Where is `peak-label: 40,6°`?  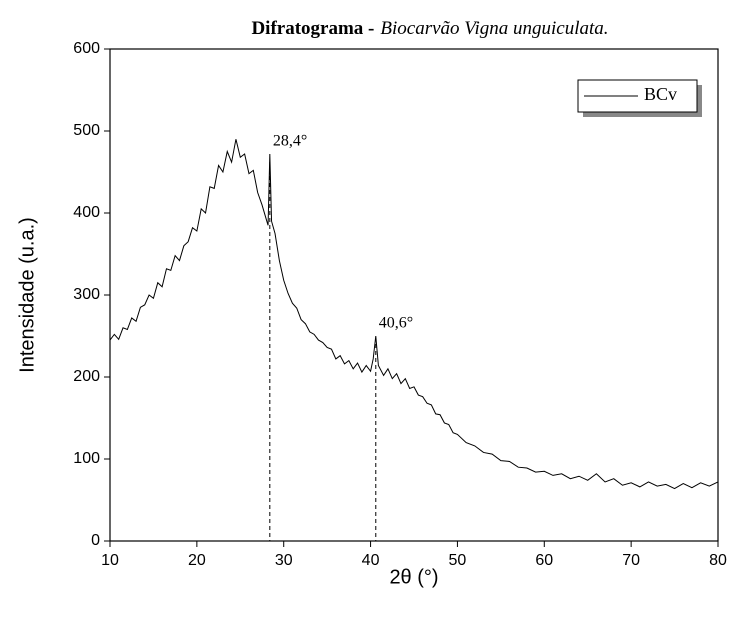 peak-label: 40,6° is located at coordinates (396, 323).